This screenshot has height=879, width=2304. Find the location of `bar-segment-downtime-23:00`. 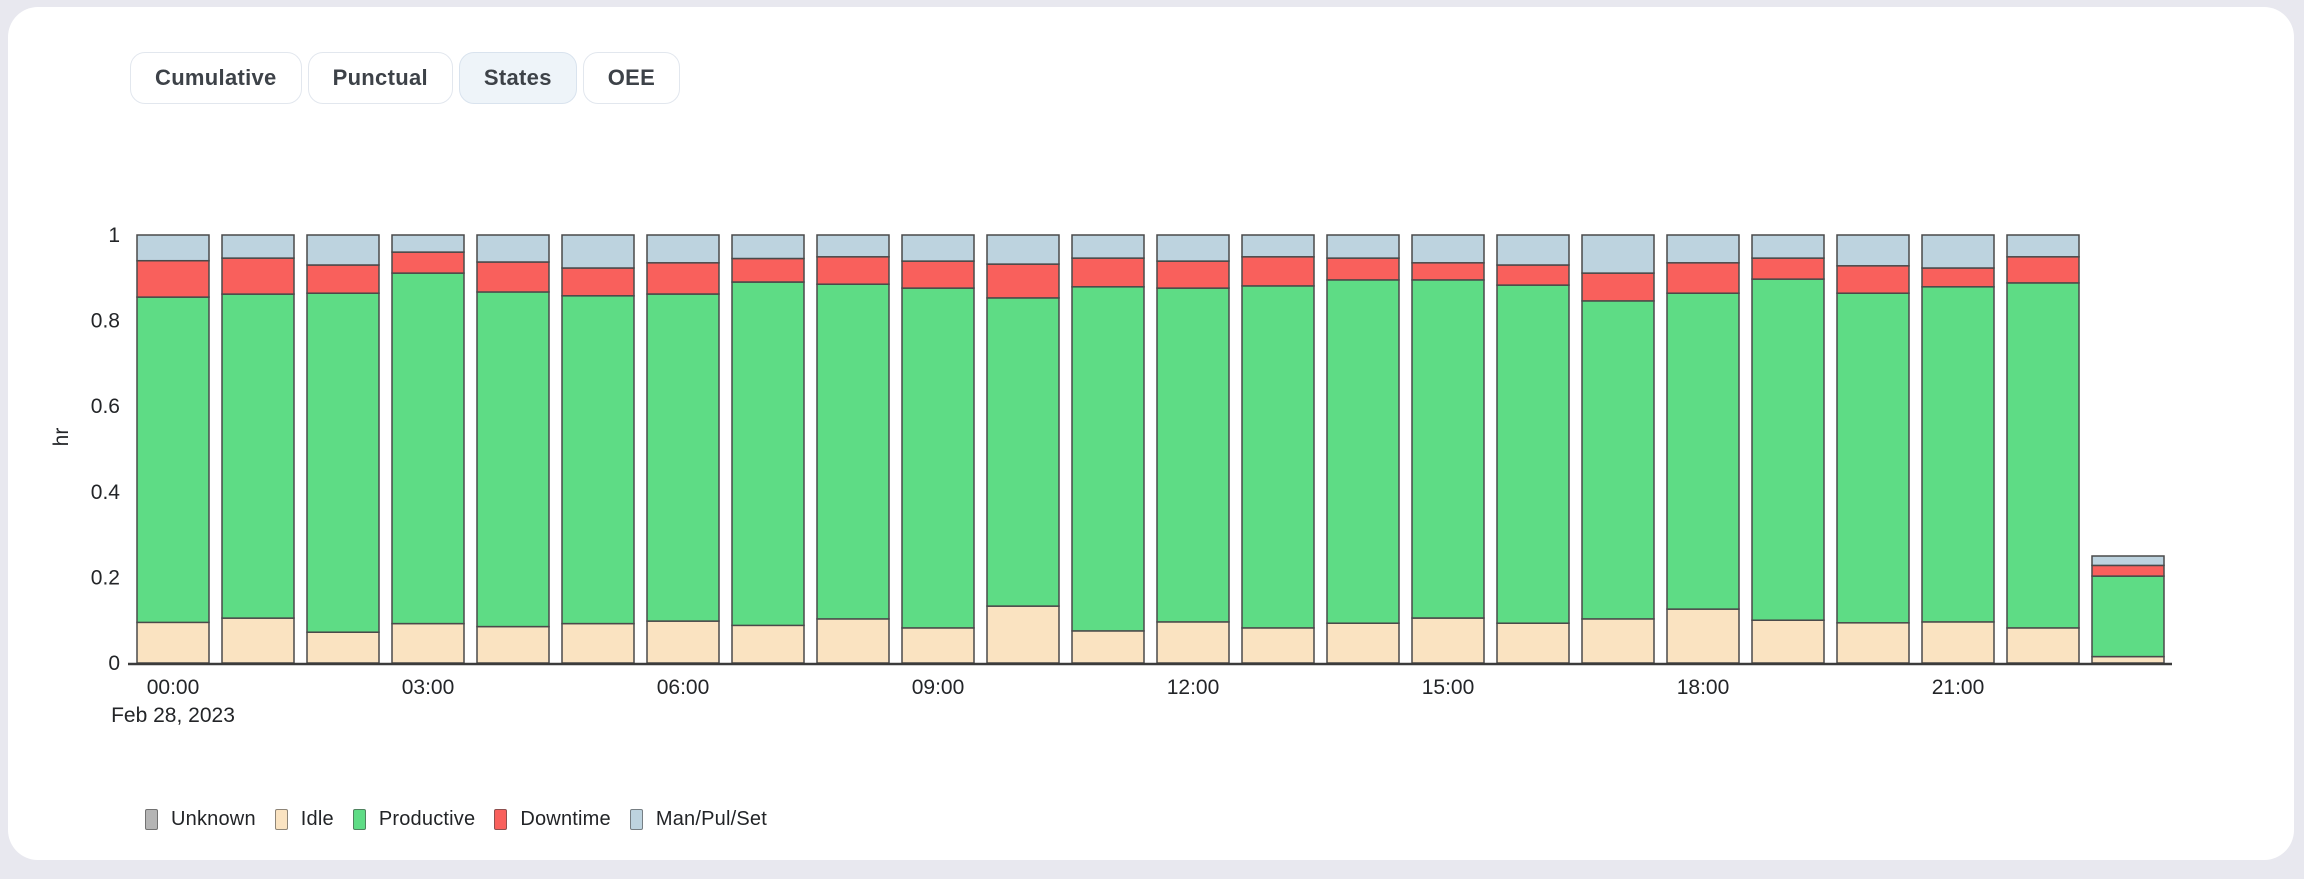

bar-segment-downtime-23:00 is located at coordinates (2128, 570).